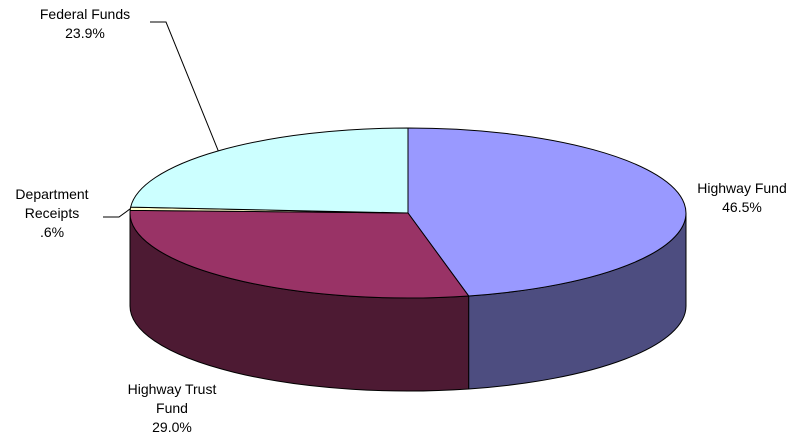  What do you see at coordinates (184, 86) in the screenshot?
I see `leader-line-federal-funds` at bounding box center [184, 86].